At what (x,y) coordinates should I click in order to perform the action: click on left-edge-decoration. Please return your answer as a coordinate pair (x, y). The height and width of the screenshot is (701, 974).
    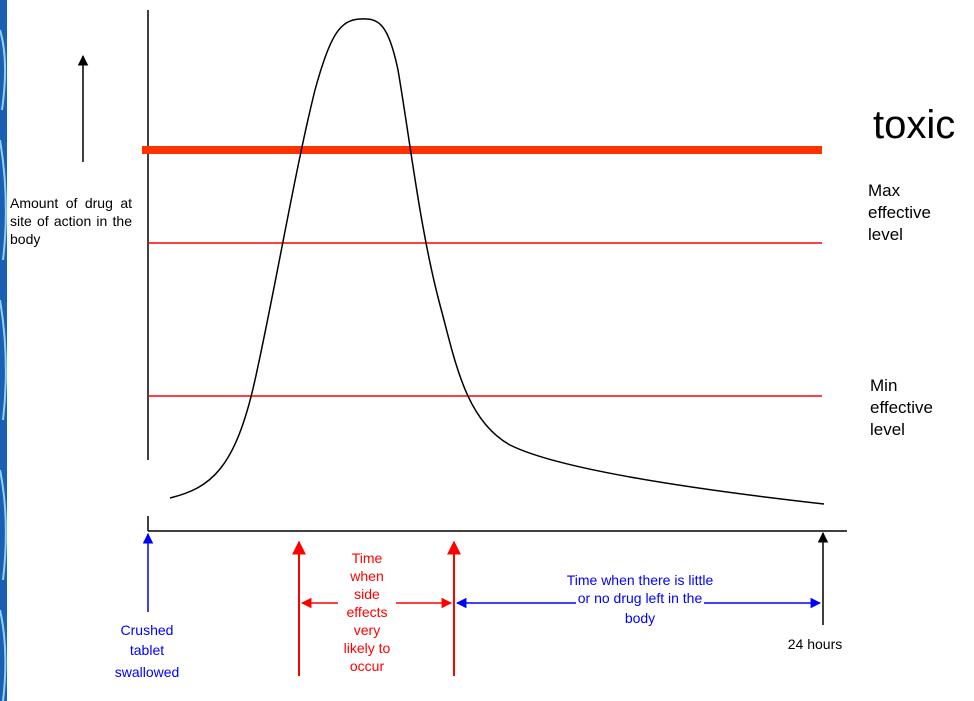
    Looking at the image, I should click on (3, 350).